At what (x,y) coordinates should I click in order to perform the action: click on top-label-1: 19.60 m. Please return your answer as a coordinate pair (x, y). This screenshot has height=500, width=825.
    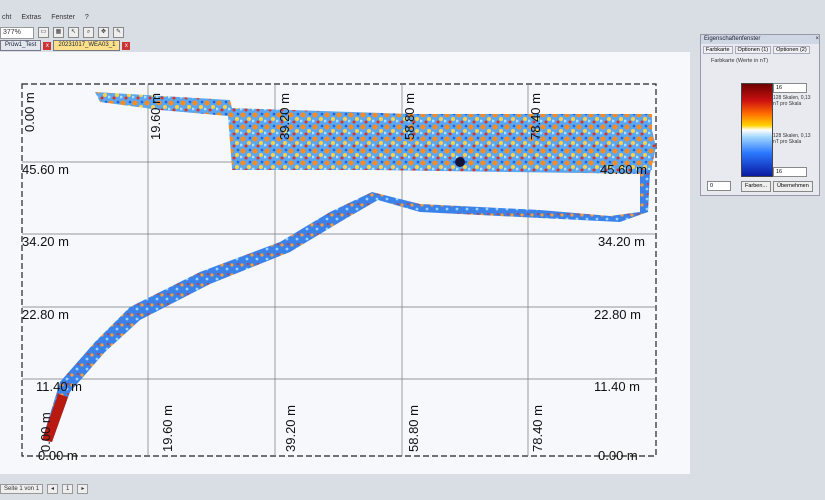
    Looking at the image, I should click on (155, 116).